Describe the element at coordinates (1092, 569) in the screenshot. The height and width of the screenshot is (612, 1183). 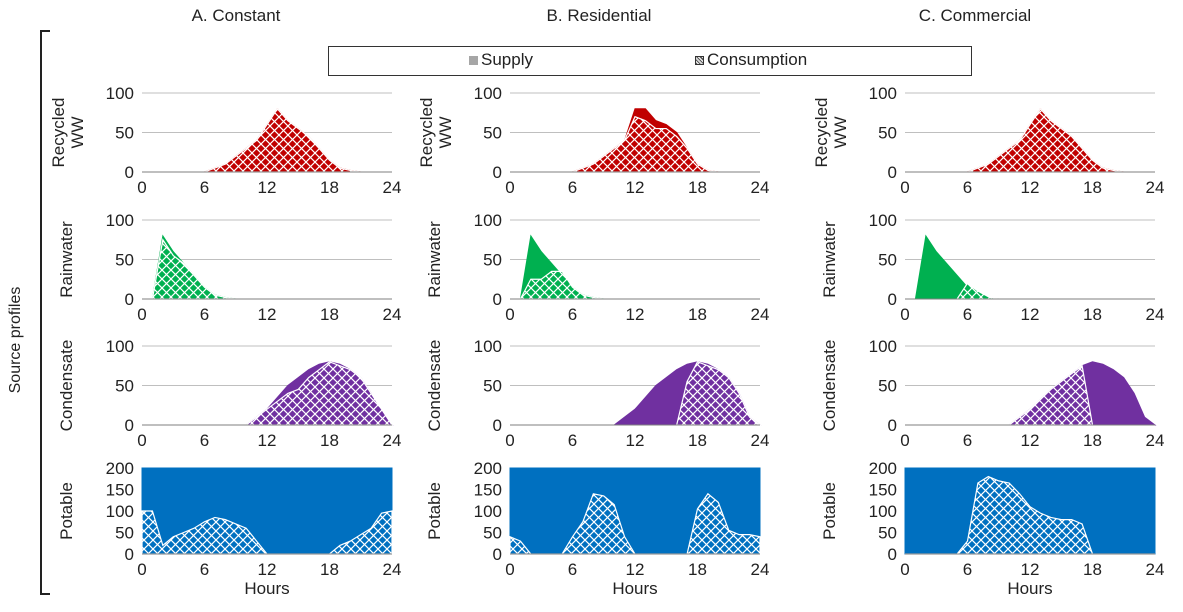
I see `c-commercial-potable-xtick-label-3: 18` at that location.